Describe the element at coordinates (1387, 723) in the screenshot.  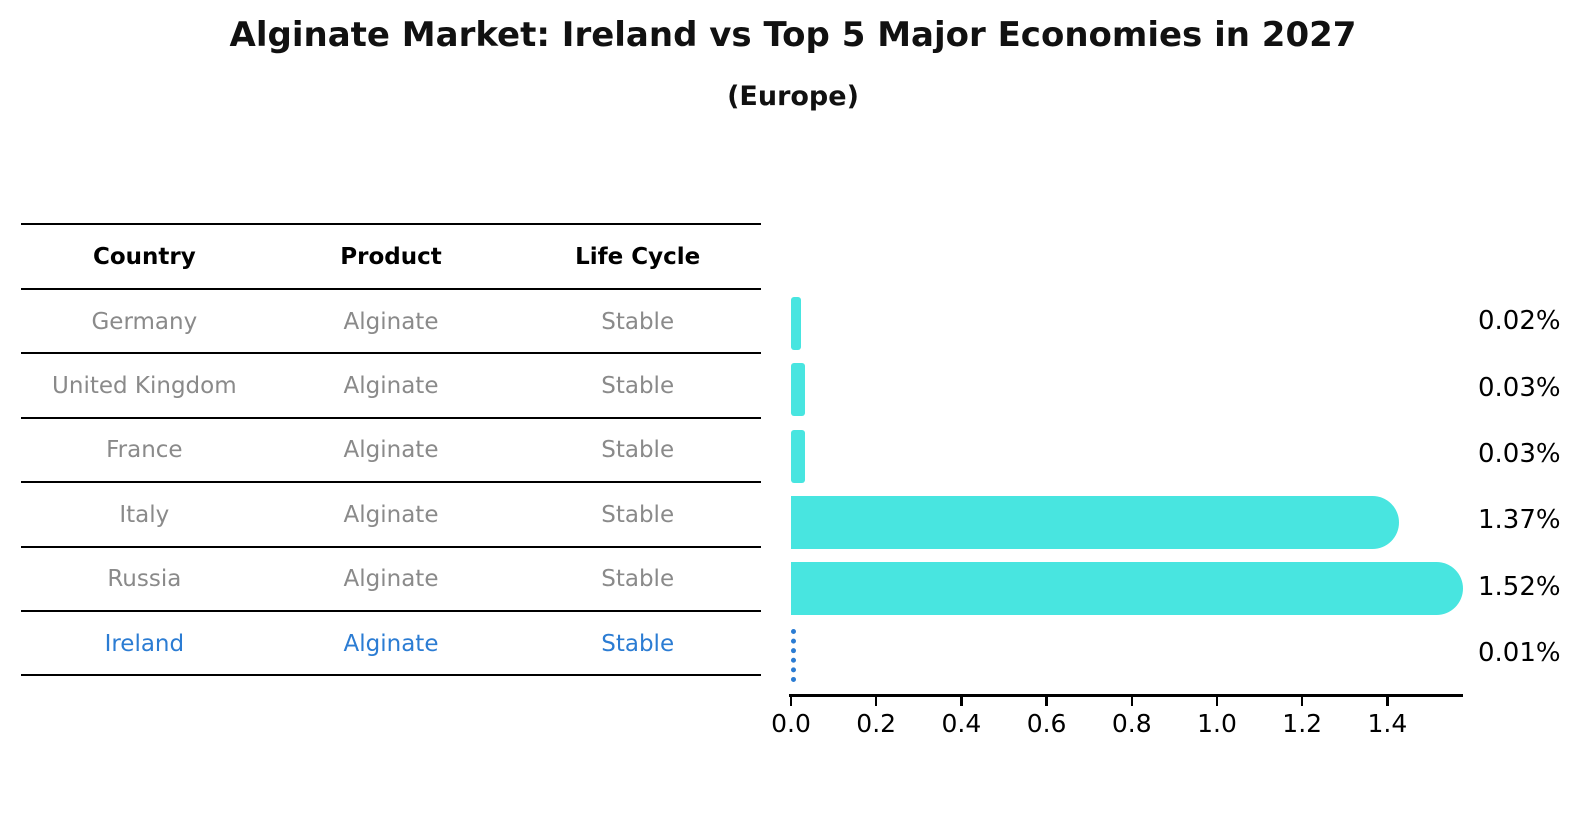
I see `x-tick-label: 1.4` at that location.